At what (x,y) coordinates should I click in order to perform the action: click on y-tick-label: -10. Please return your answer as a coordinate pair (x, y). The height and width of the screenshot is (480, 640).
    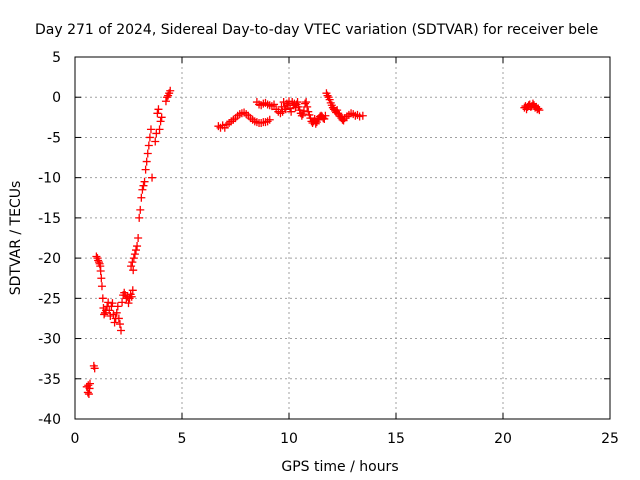
    Looking at the image, I should click on (49, 179).